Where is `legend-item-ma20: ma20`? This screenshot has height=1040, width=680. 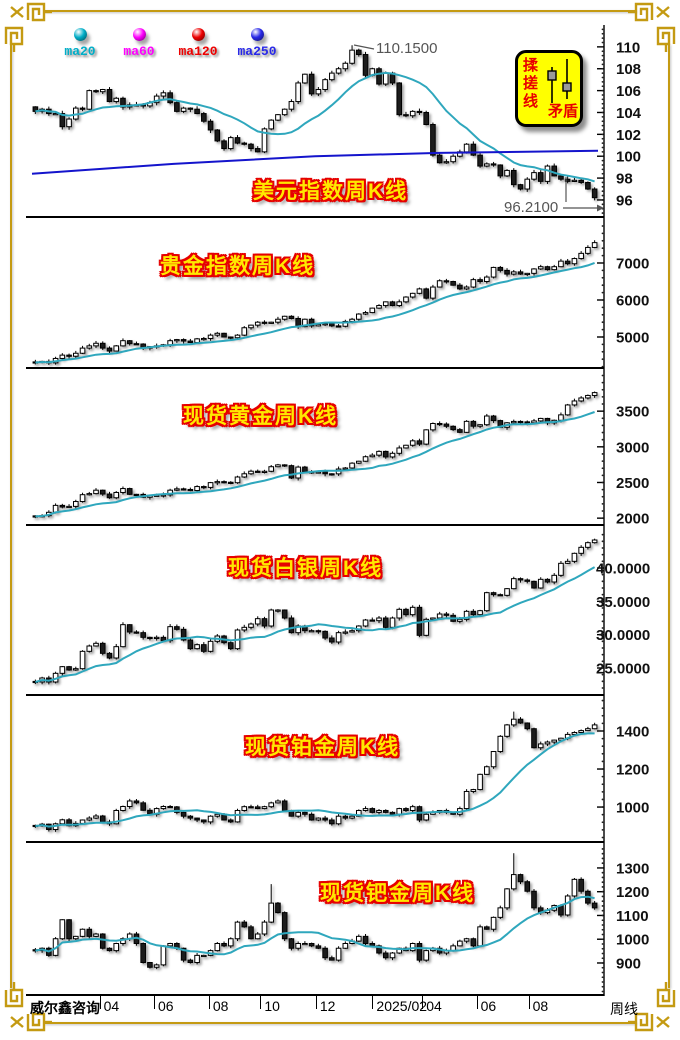
legend-item-ma20: ma20 is located at coordinates (80, 43).